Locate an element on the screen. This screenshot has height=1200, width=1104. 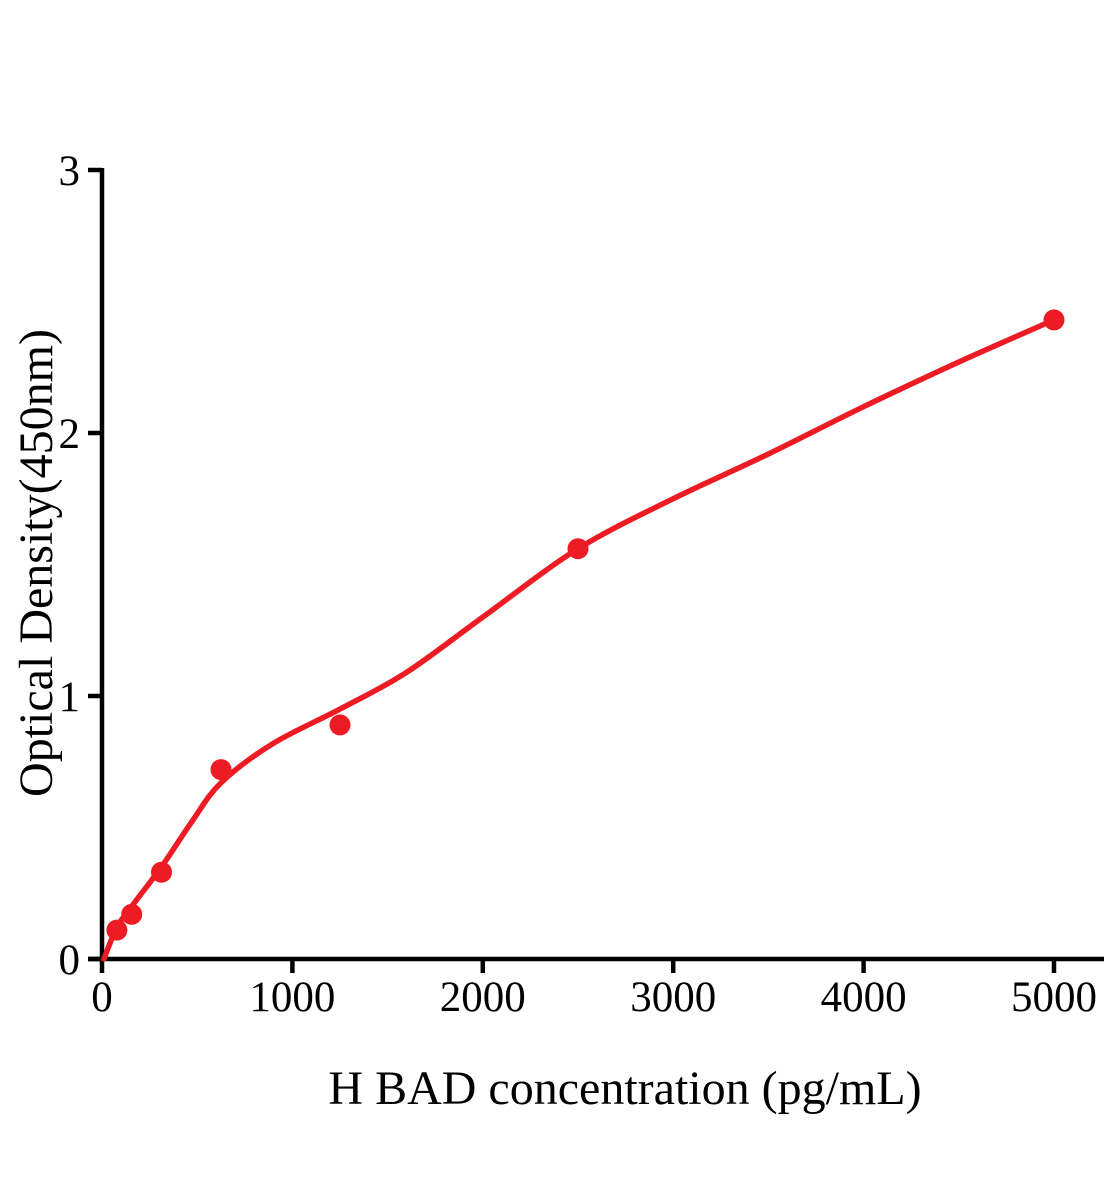
x-tick-label: 4000 is located at coordinates (864, 997).